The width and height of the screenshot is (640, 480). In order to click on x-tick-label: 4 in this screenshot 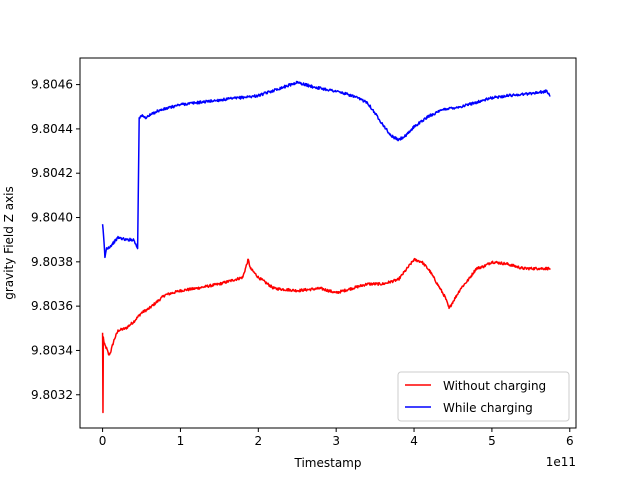, I will do `click(414, 441)`.